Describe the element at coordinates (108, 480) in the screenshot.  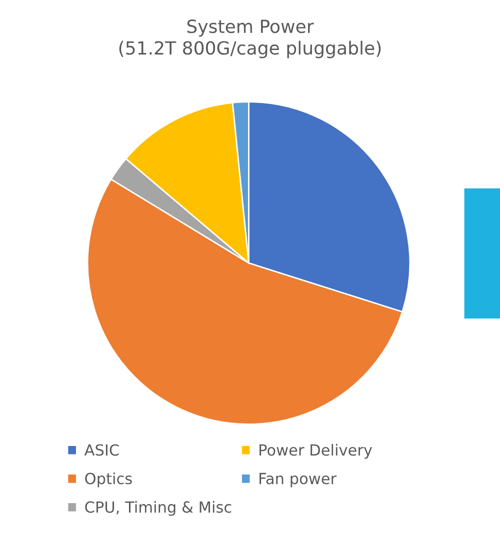
I see `legend-label: Optics` at that location.